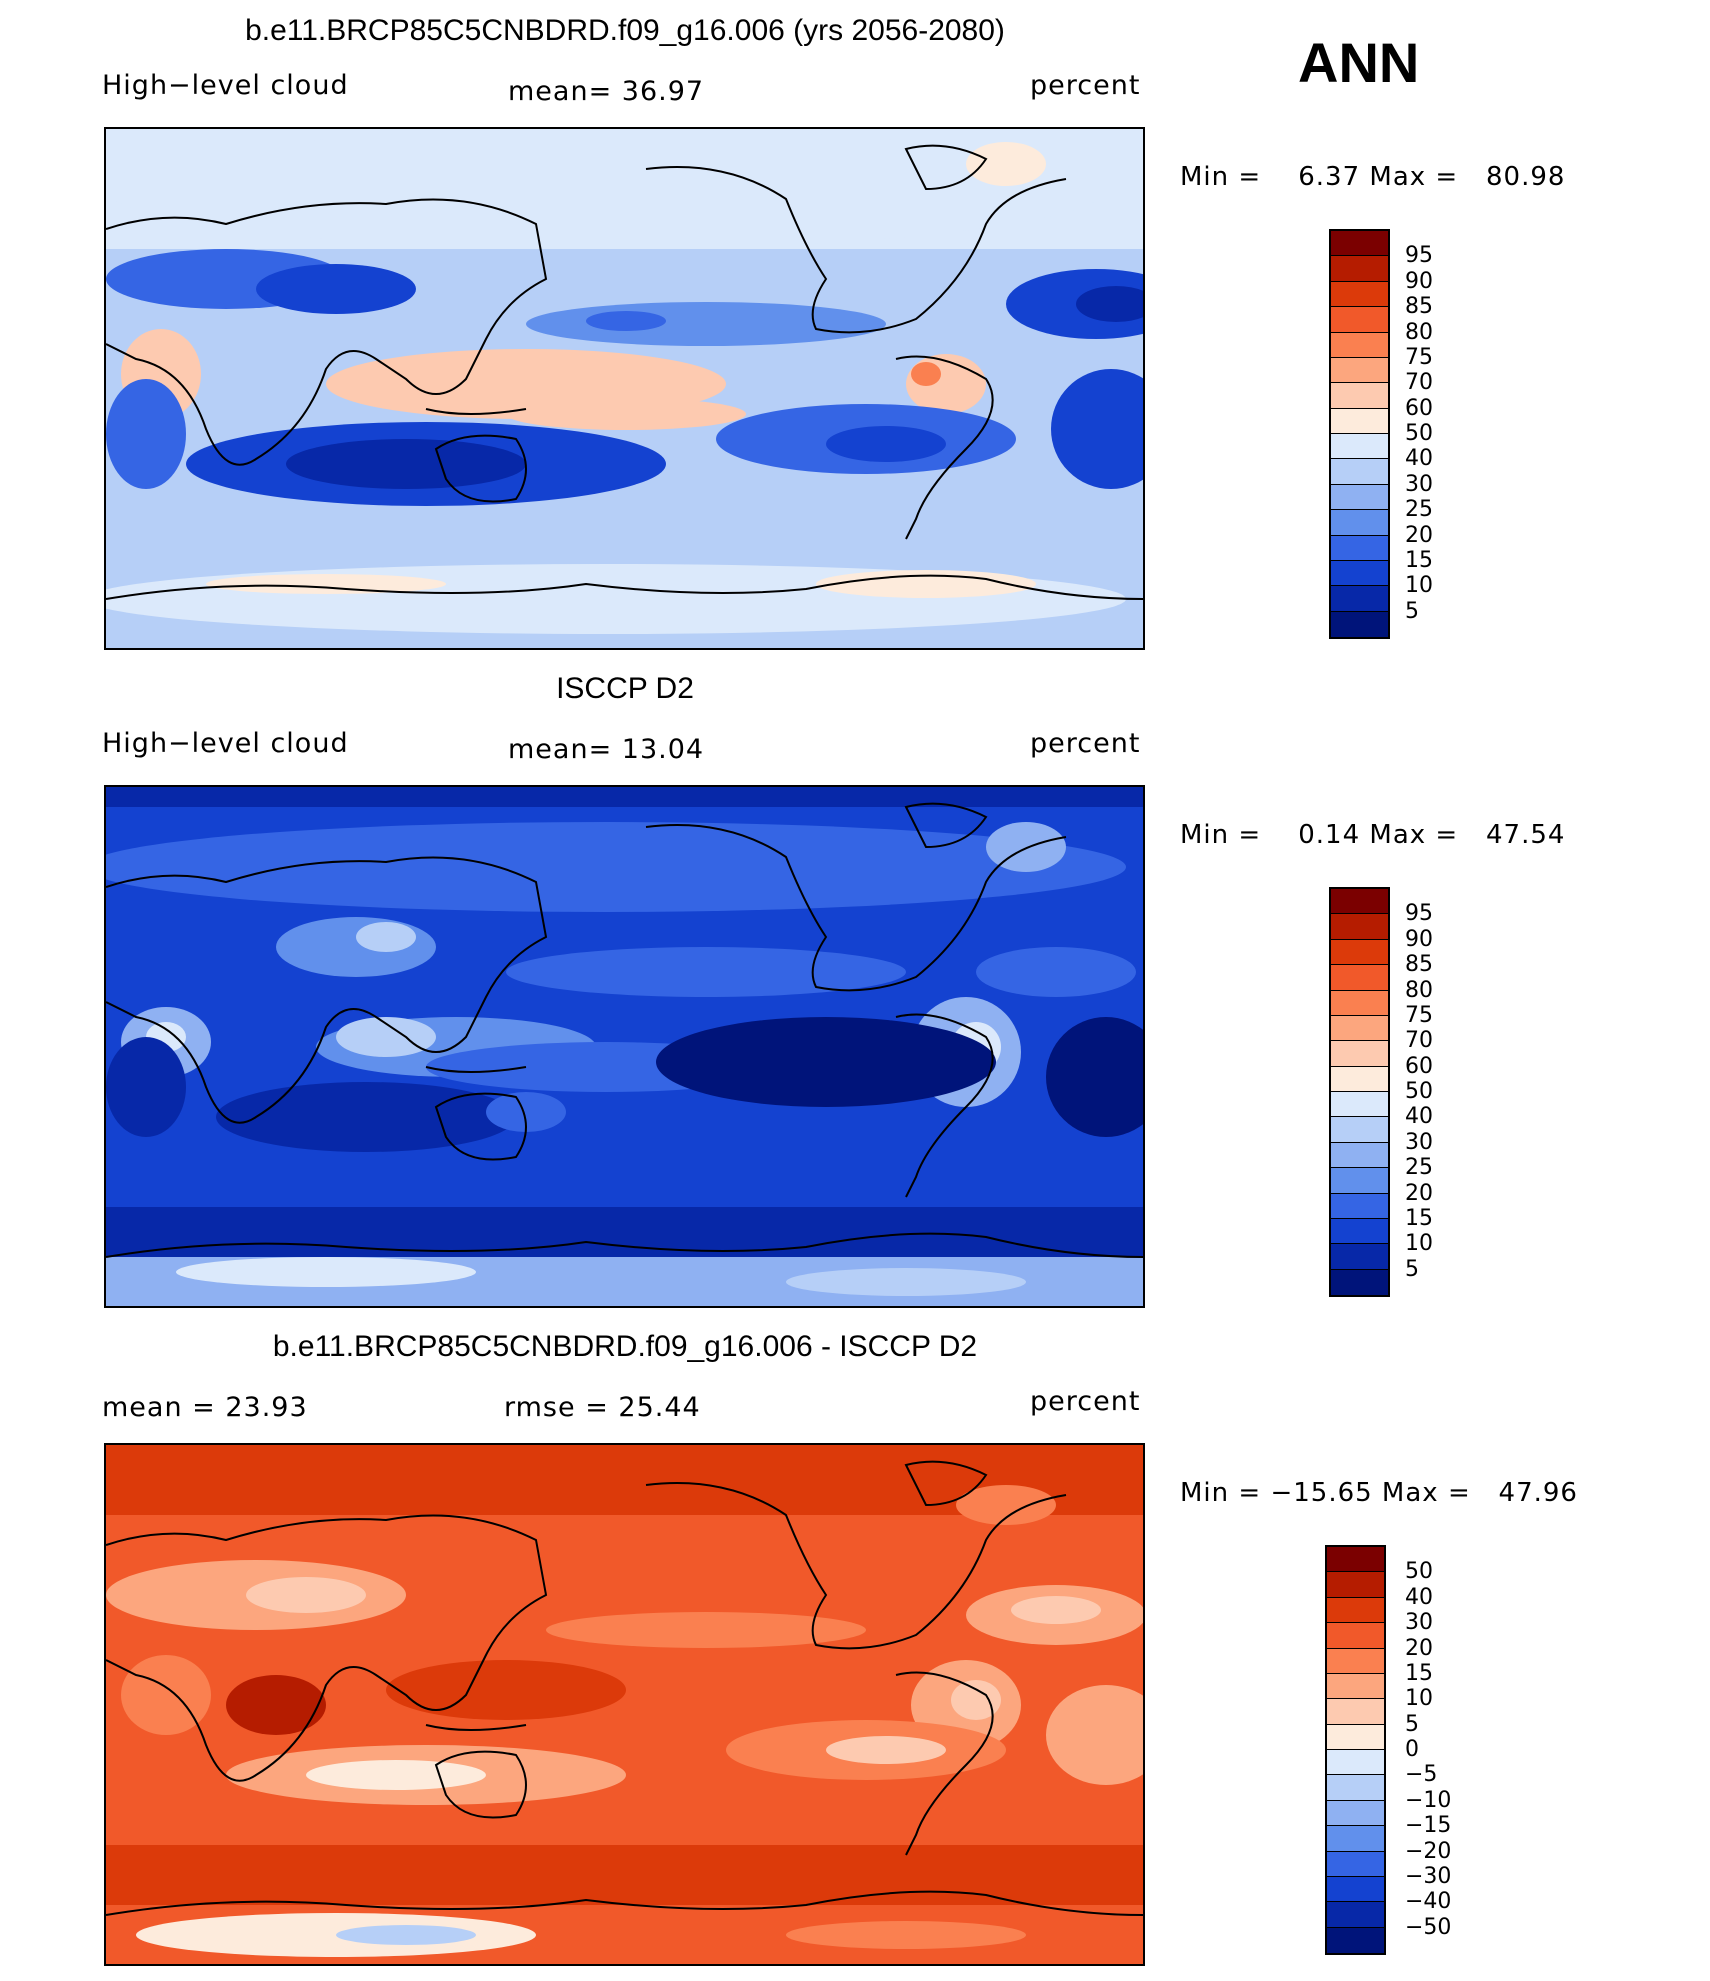  I want to click on panel-2-minmax: Min = 0.14 Max = 47.54, so click(1373, 835).